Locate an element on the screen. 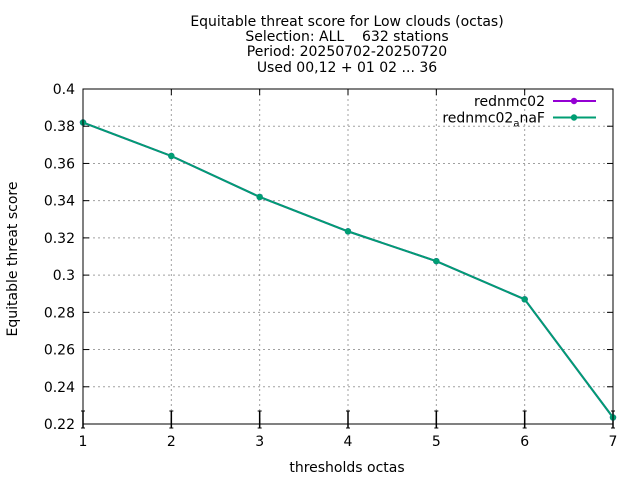 The image size is (640, 480). y-tick-label: 0.4 is located at coordinates (64, 90).